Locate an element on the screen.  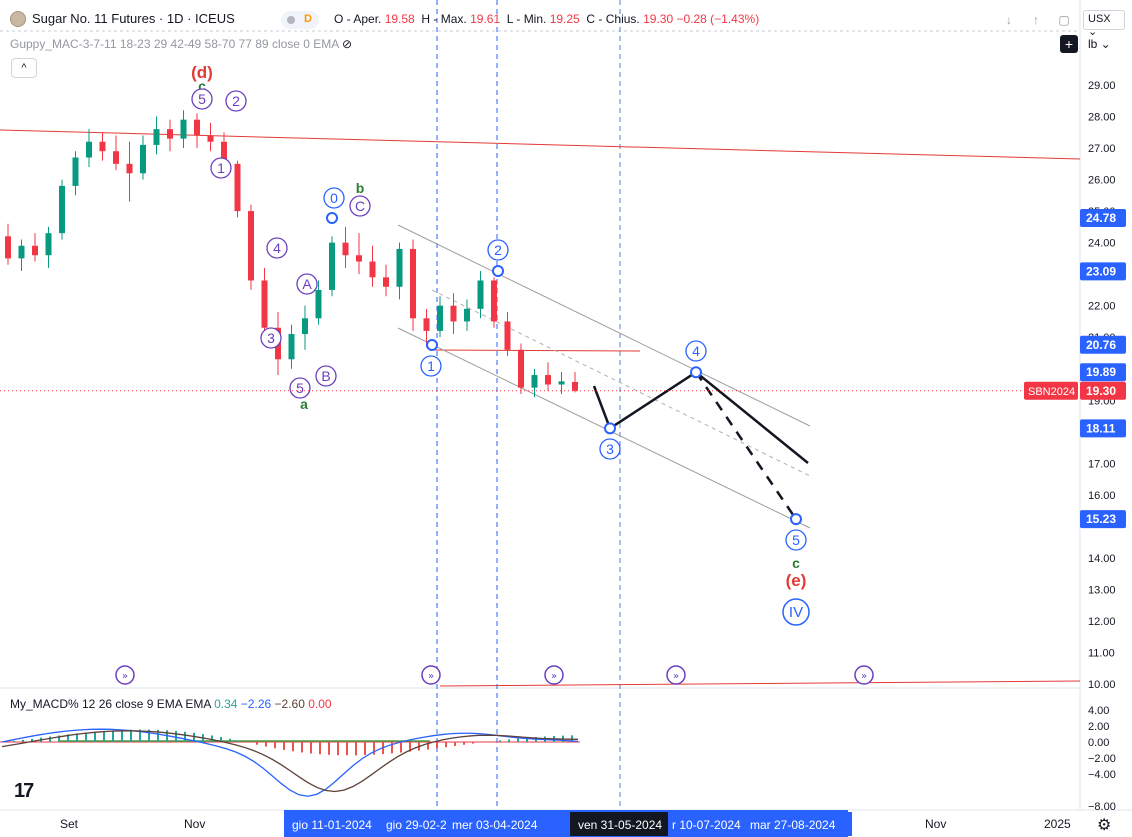
price-label-text: 19.30 is located at coordinates (1101, 391).